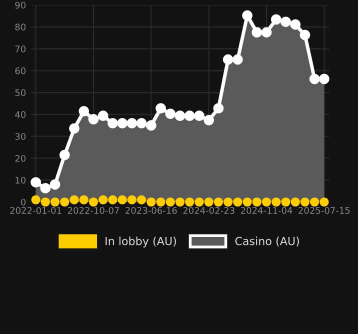 Image resolution: width=358 pixels, height=334 pixels. What do you see at coordinates (20, 92) in the screenshot?
I see `y-tick-label: 50` at bounding box center [20, 92].